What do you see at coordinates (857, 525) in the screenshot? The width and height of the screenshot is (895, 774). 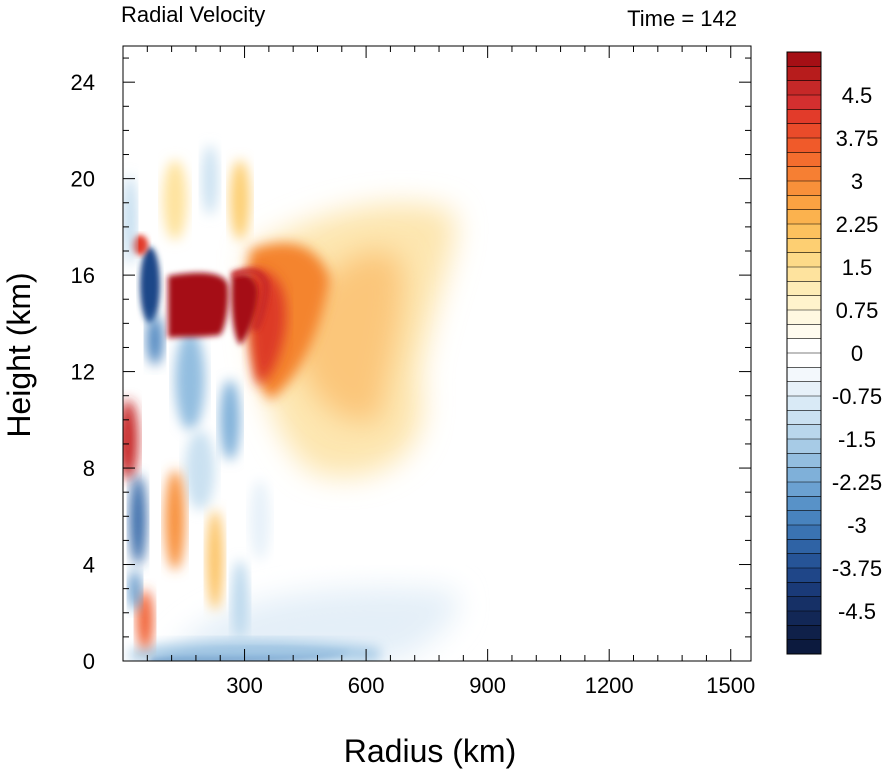 I see `colorbar-label: -3` at bounding box center [857, 525].